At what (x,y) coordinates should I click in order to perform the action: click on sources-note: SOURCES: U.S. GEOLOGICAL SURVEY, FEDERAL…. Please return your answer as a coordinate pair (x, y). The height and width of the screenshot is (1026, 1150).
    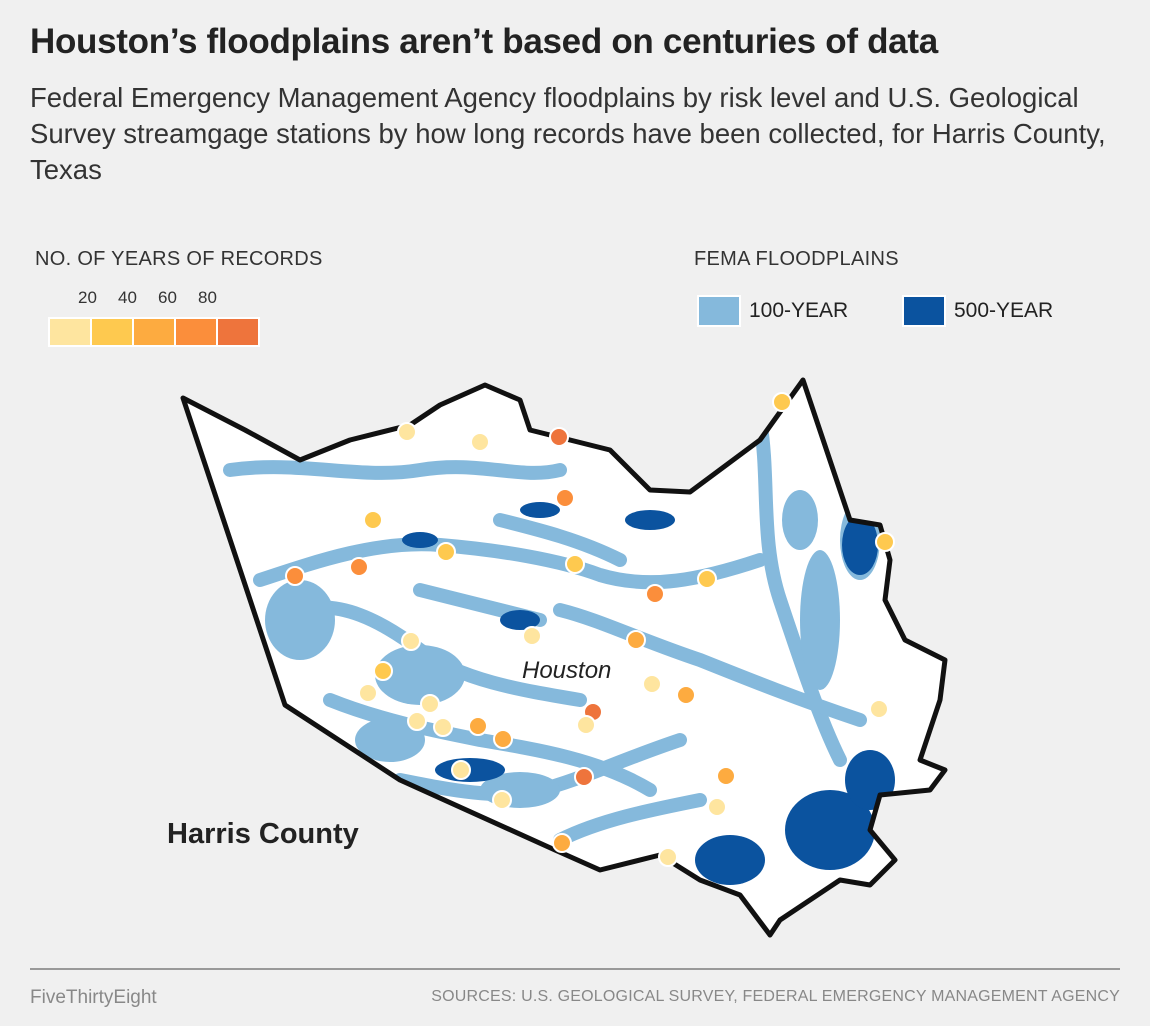
    Looking at the image, I should click on (775, 996).